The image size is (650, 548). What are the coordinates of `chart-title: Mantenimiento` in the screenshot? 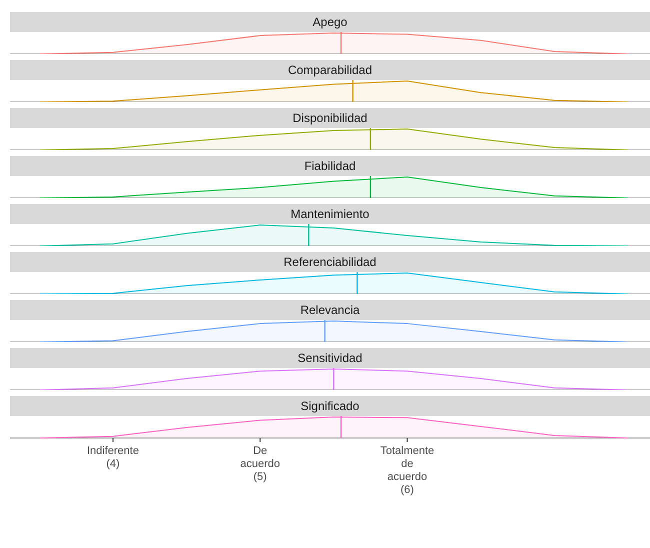 It's located at (330, 214).